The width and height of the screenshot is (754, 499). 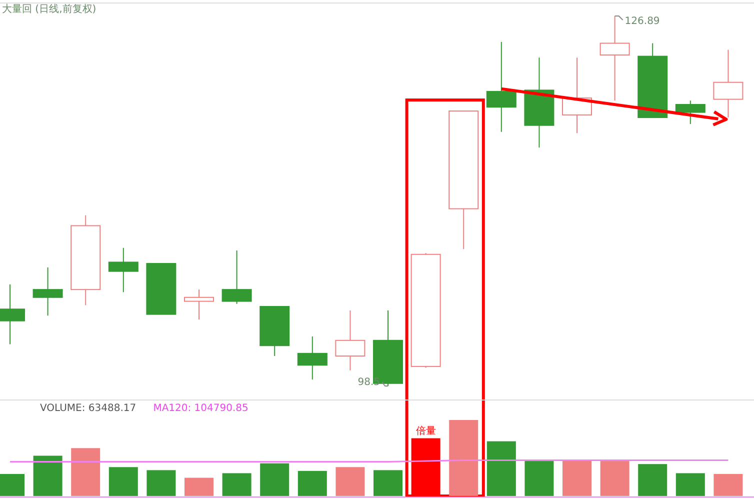 I want to click on text: VOLUME: 63488.17, so click(x=88, y=408).